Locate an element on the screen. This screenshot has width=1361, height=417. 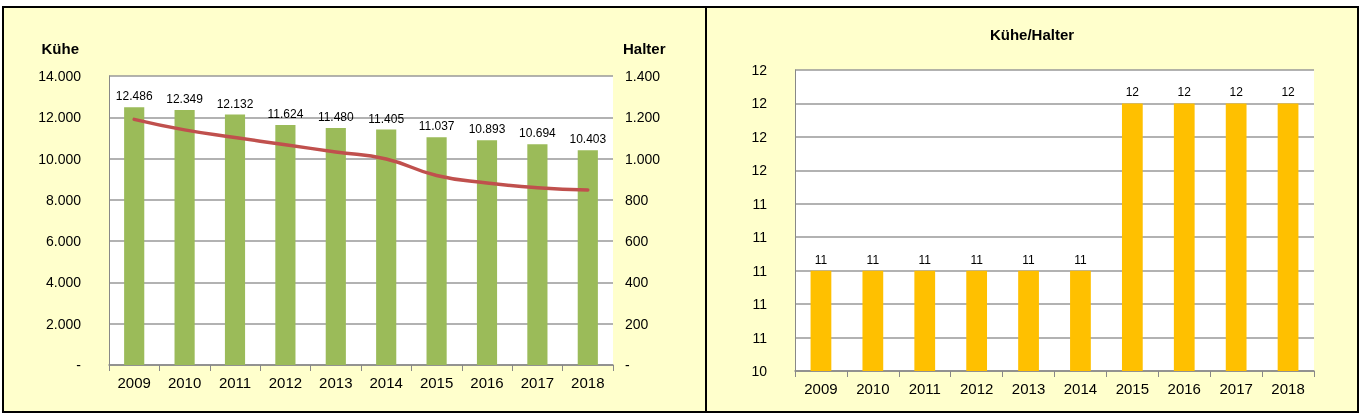
data-label: 12.486 is located at coordinates (134, 96).